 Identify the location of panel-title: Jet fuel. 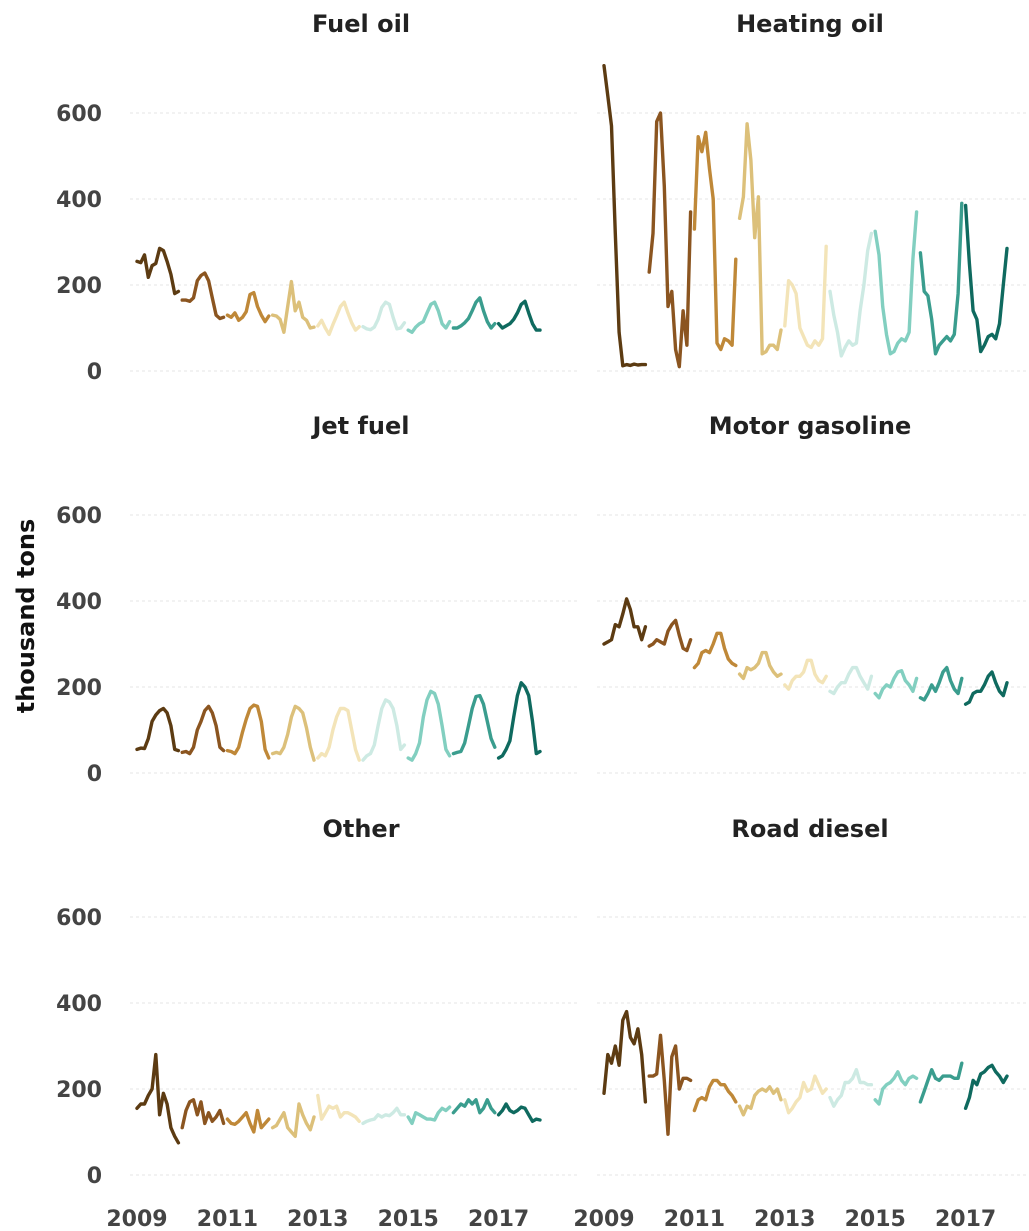
(359, 426).